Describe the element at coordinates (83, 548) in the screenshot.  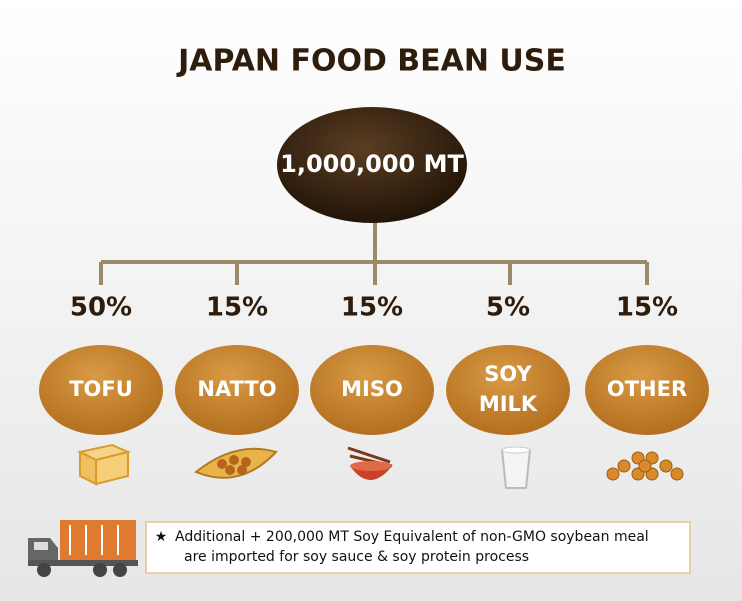
I see `truck-icon` at that location.